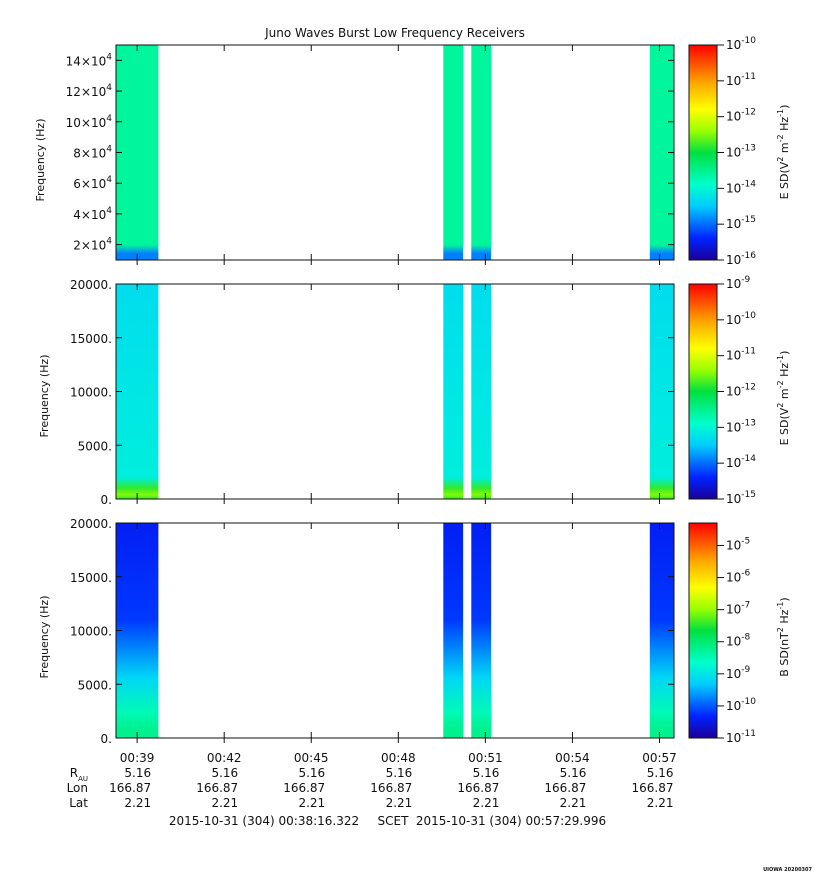  Describe the element at coordinates (92, 214) in the screenshot. I see `panel-1-ytick-label: 4×104` at that location.